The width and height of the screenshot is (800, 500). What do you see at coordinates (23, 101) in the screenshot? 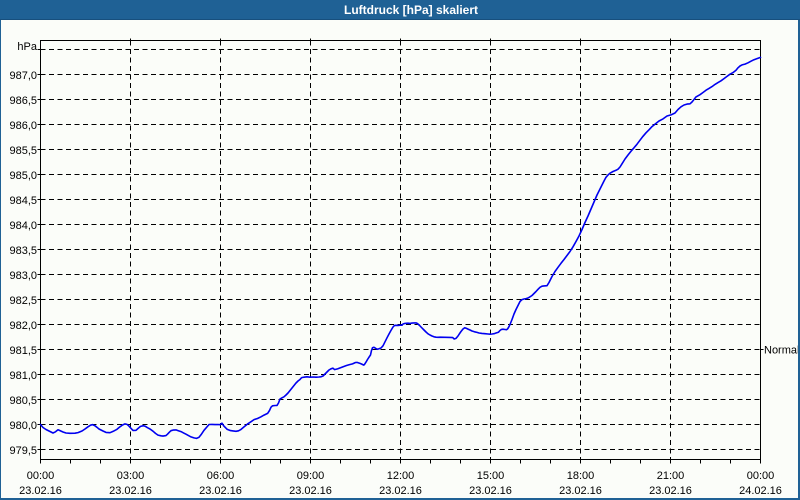
I see `svg-text: 986,5` at bounding box center [23, 101].